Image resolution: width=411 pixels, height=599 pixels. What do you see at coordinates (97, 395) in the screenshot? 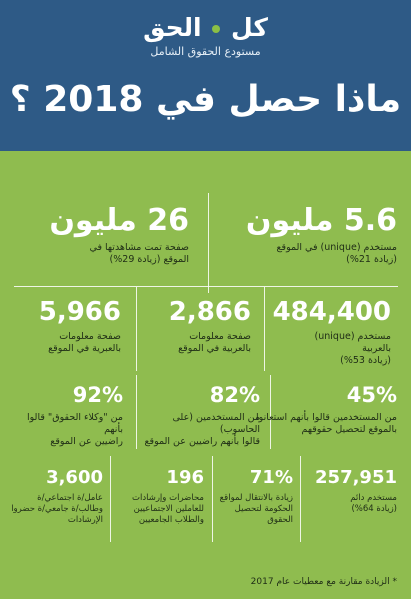
I see `stat-value: 92%` at bounding box center [97, 395].